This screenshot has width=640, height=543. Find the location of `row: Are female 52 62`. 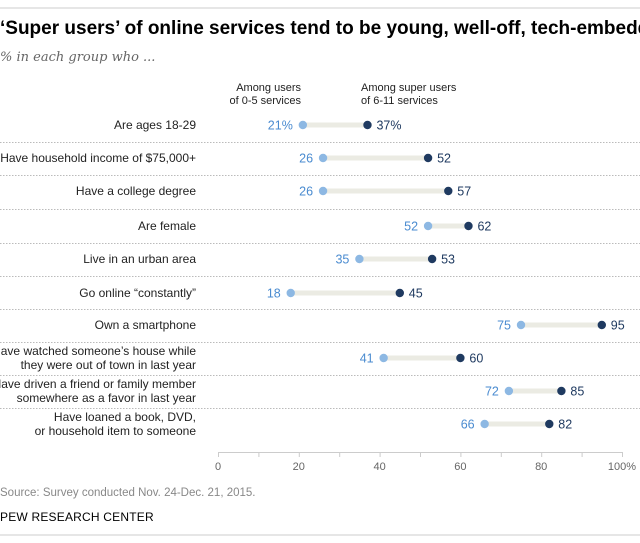

row: Are female 52 62 is located at coordinates (314, 226).